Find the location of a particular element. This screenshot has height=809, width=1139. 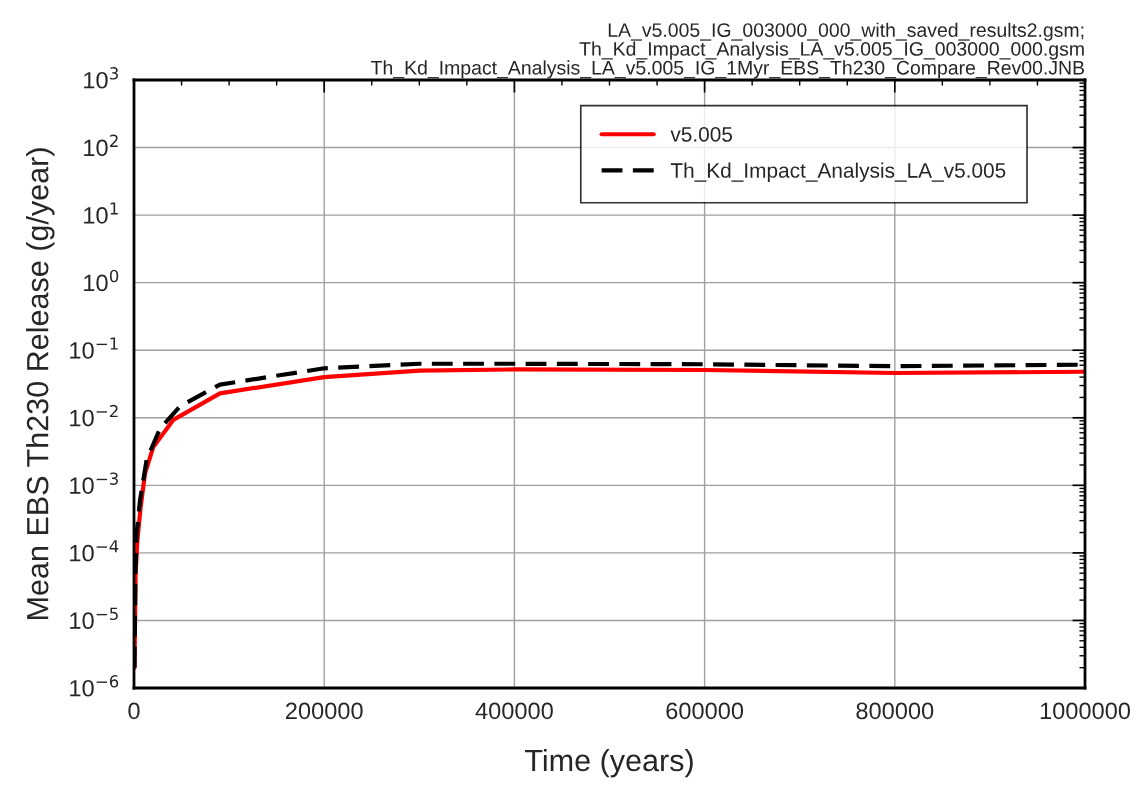

y-axis-title: Mean EBS Th230 Release (g/year) is located at coordinates (40, 383).